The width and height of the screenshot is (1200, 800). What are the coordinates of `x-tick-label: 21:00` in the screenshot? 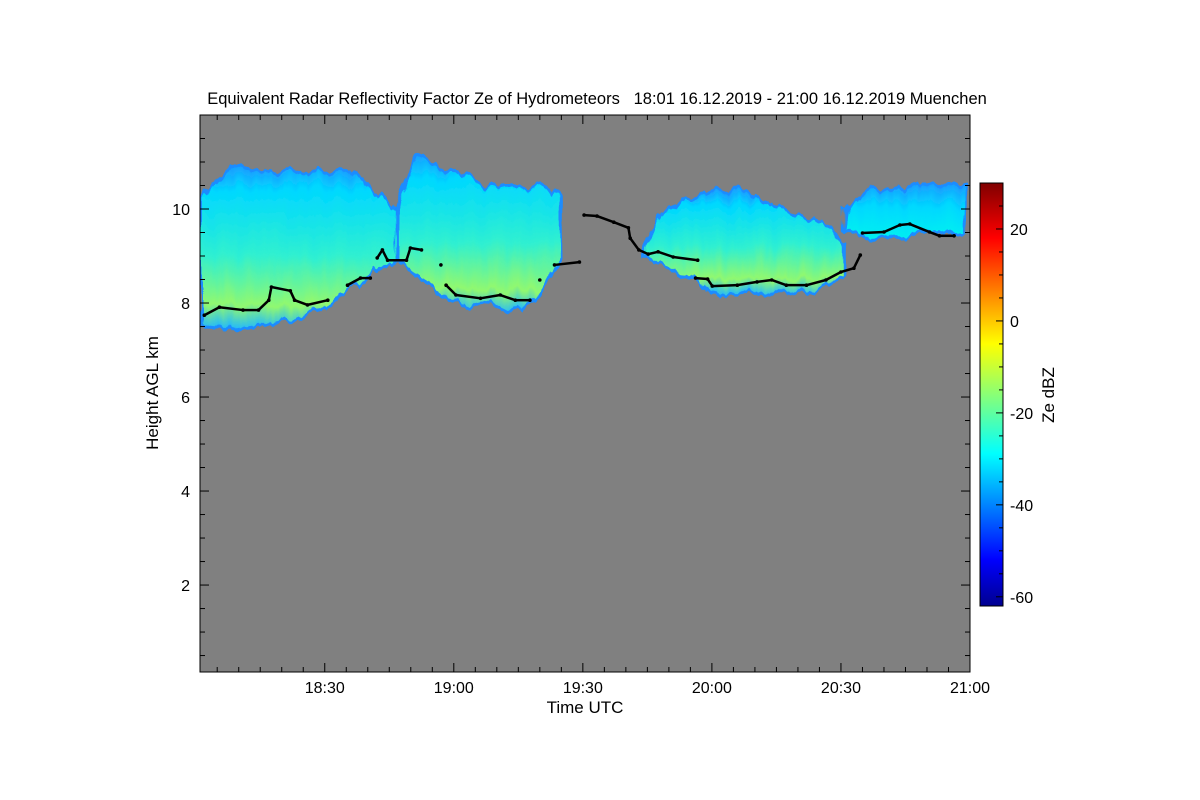 It's located at (970, 688).